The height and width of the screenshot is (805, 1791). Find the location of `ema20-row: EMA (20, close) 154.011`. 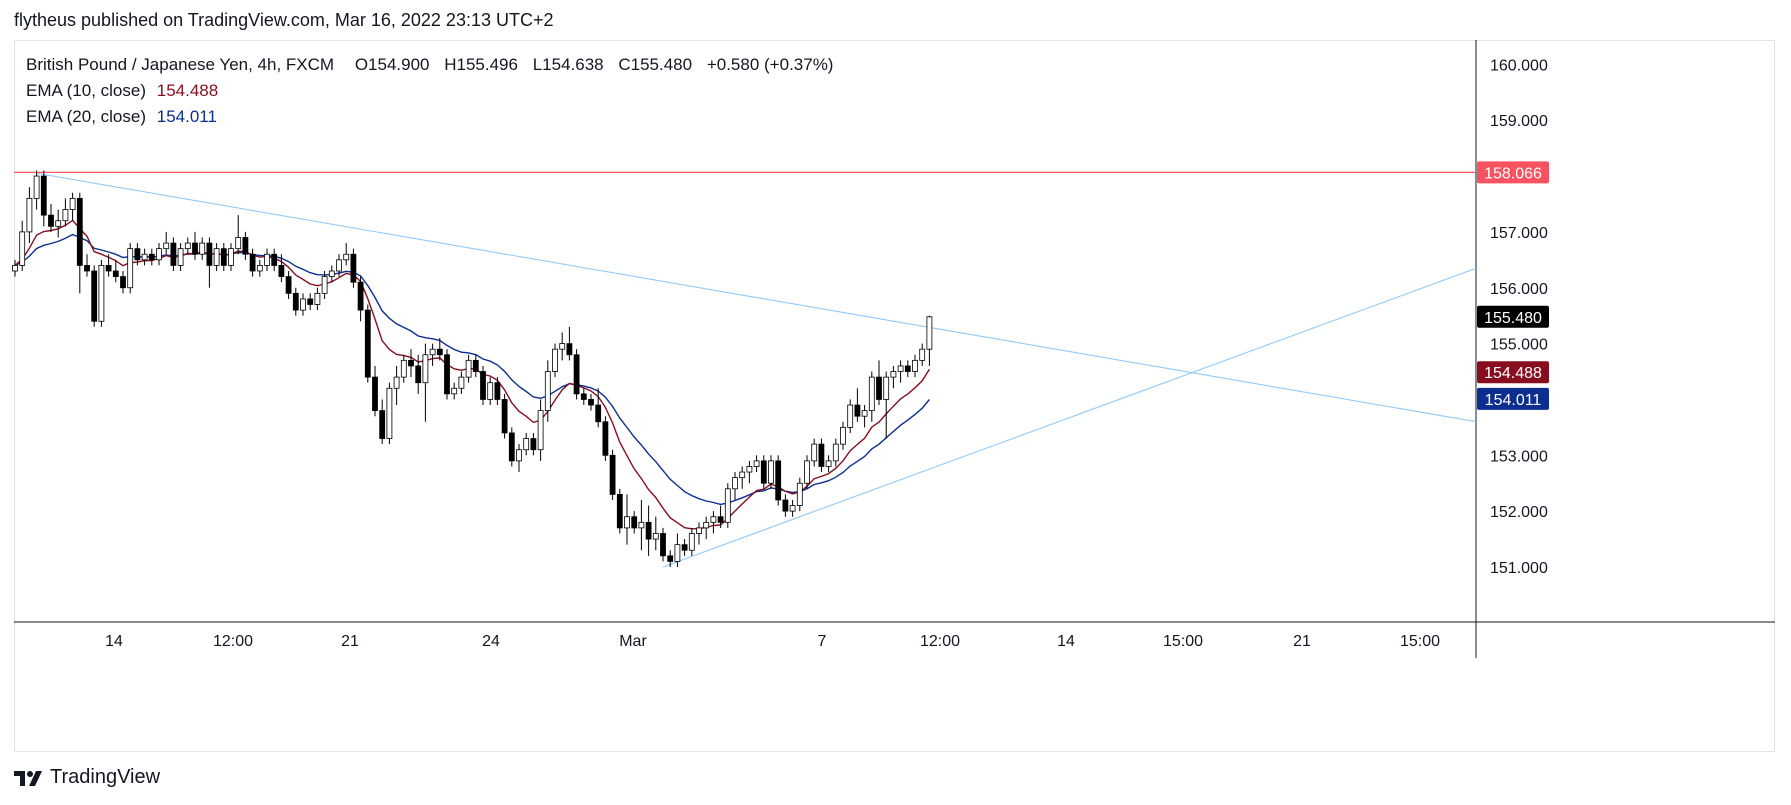

ema20-row: EMA (20, close) 154.011 is located at coordinates (429, 117).